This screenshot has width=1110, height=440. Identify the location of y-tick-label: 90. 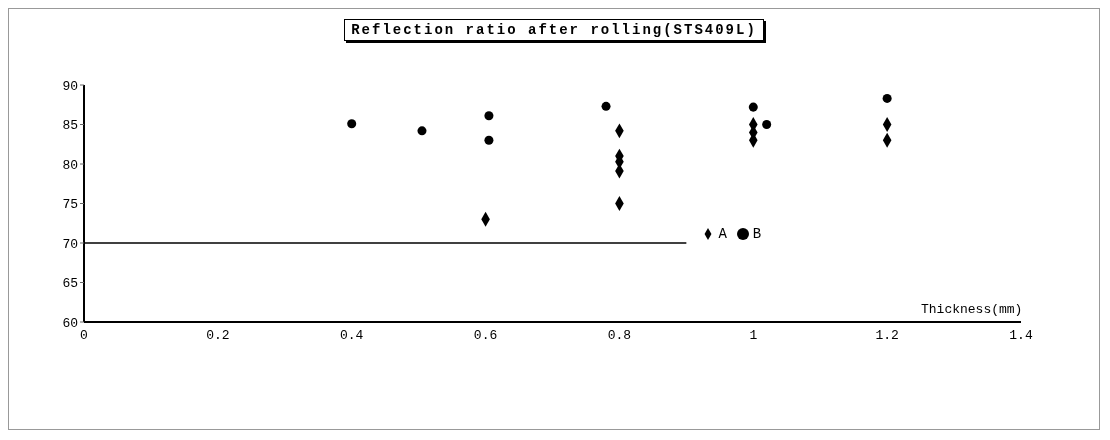
(70, 86).